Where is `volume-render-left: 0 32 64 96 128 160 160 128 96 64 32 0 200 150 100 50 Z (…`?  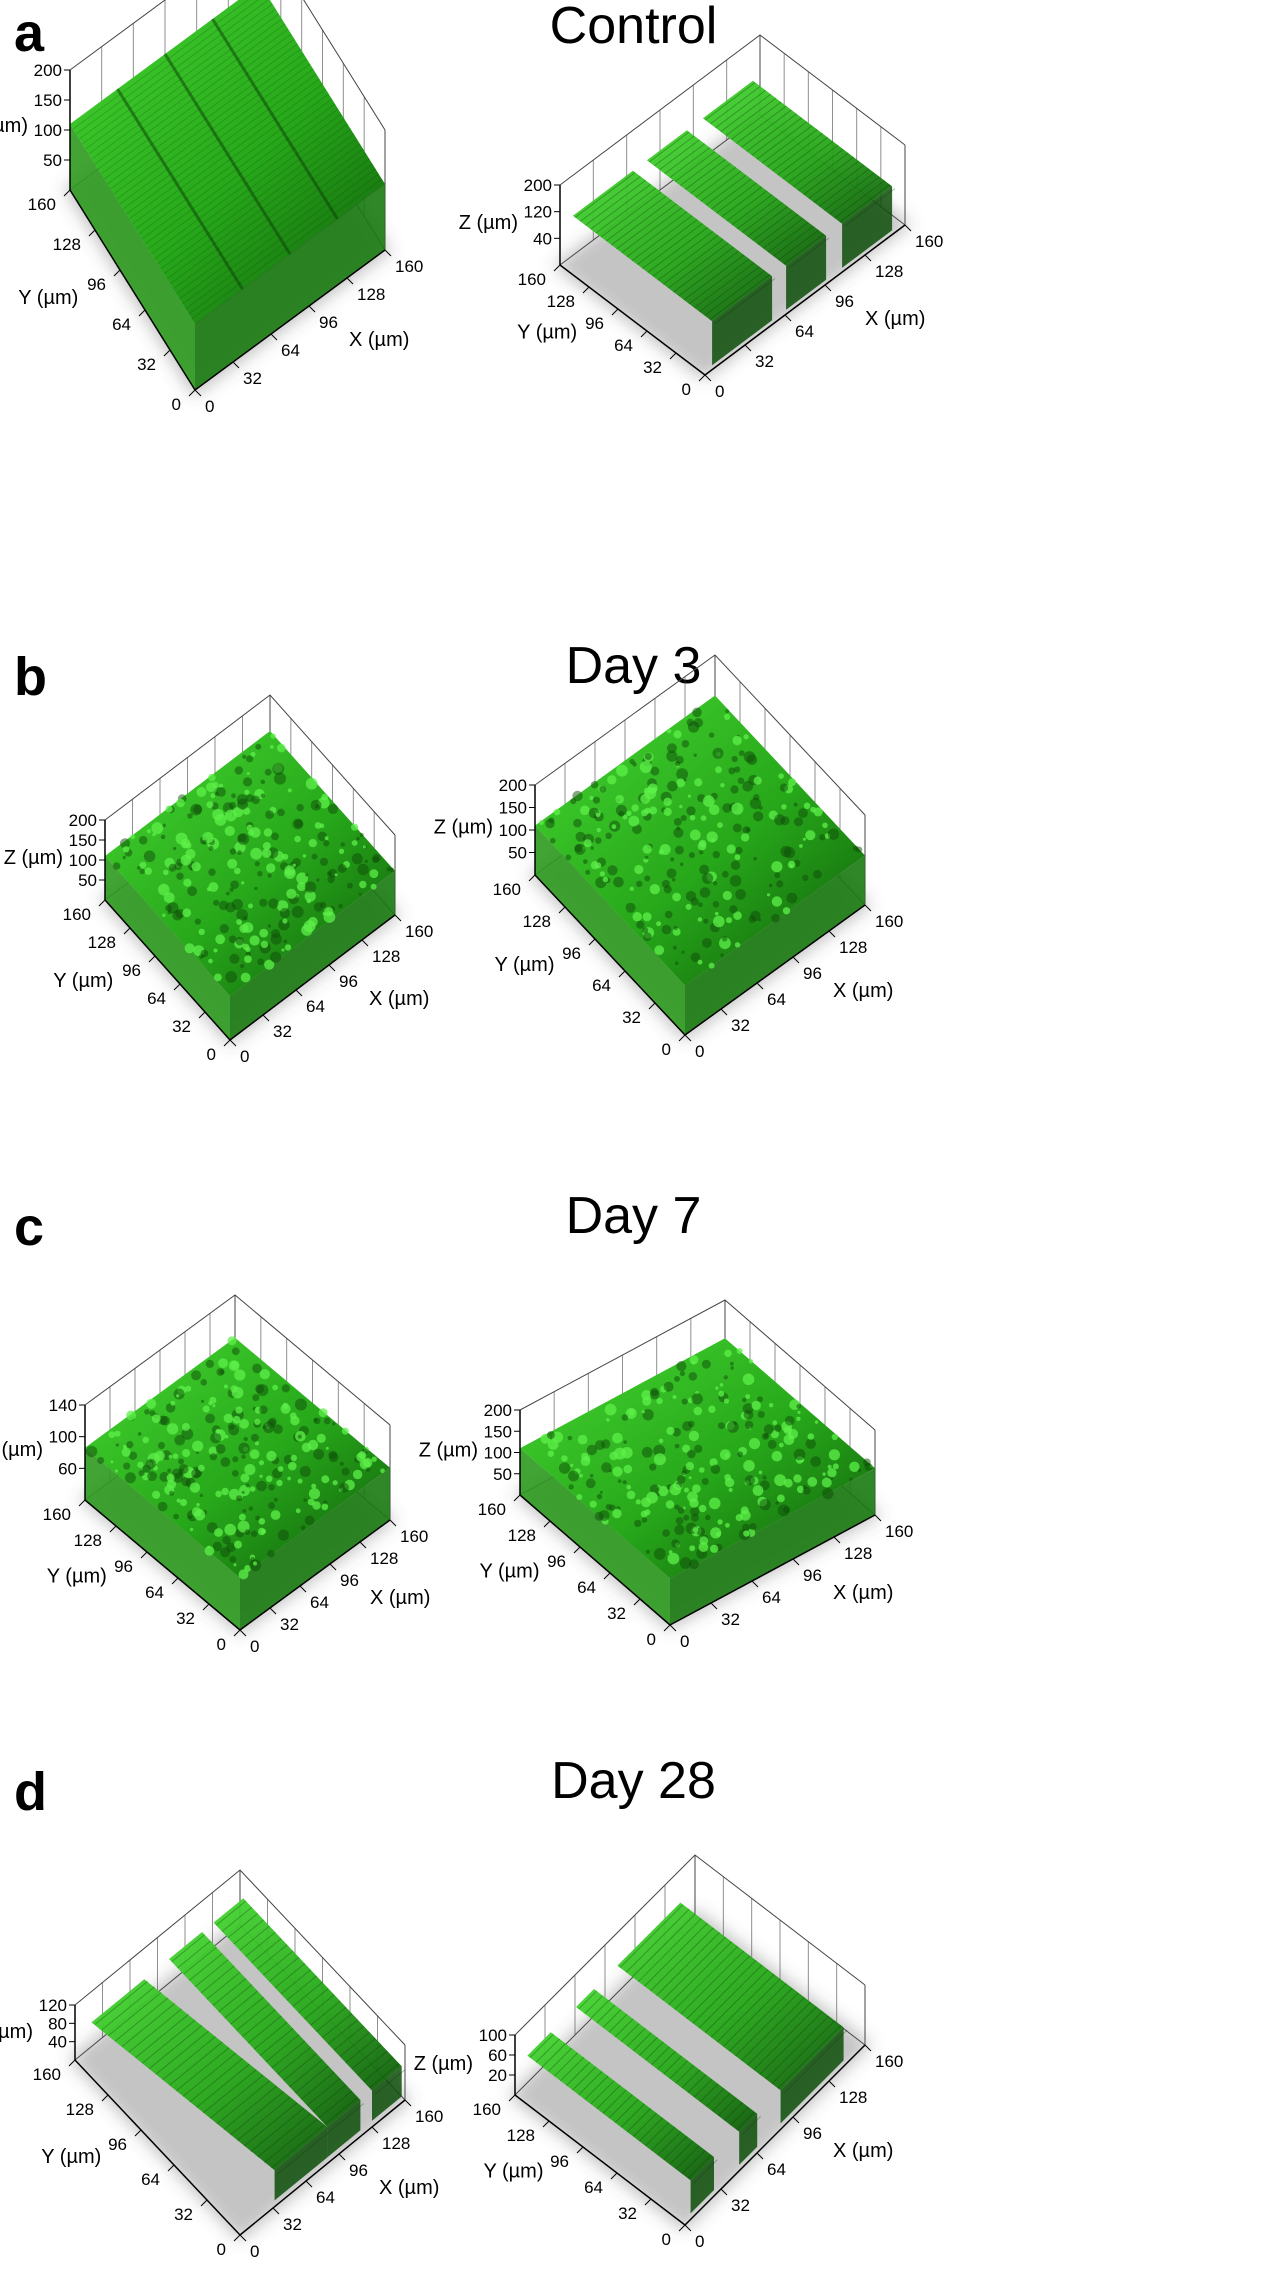
volume-render-left: 0 32 64 96 128 160 160 128 96 64 32 0 200 150 100 50 Z (… is located at coordinates (211, 208).